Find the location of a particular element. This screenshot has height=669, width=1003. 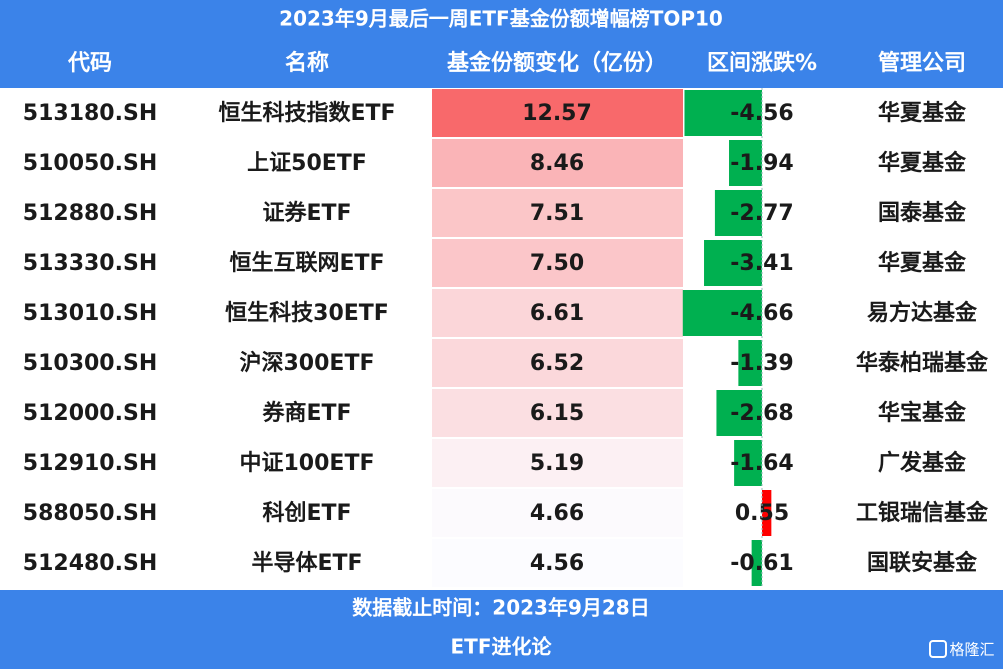

cell-text: 证券ETF is located at coordinates (306, 213).